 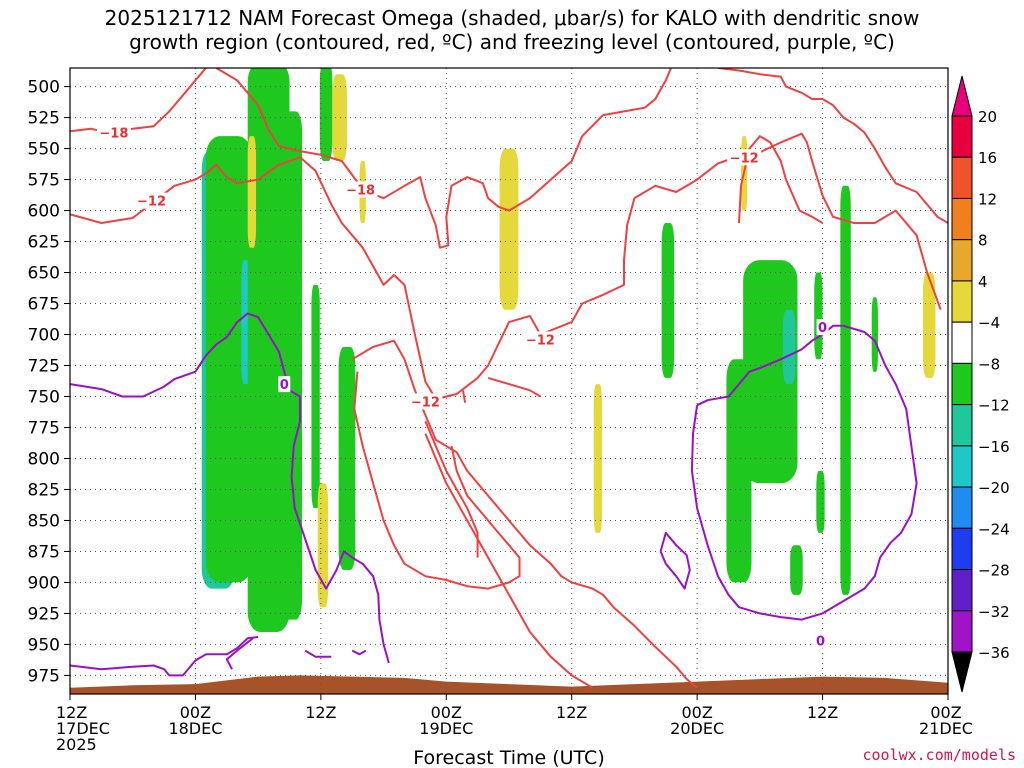 What do you see at coordinates (962, 96) in the screenshot?
I see `colorbar-top-arrow` at bounding box center [962, 96].